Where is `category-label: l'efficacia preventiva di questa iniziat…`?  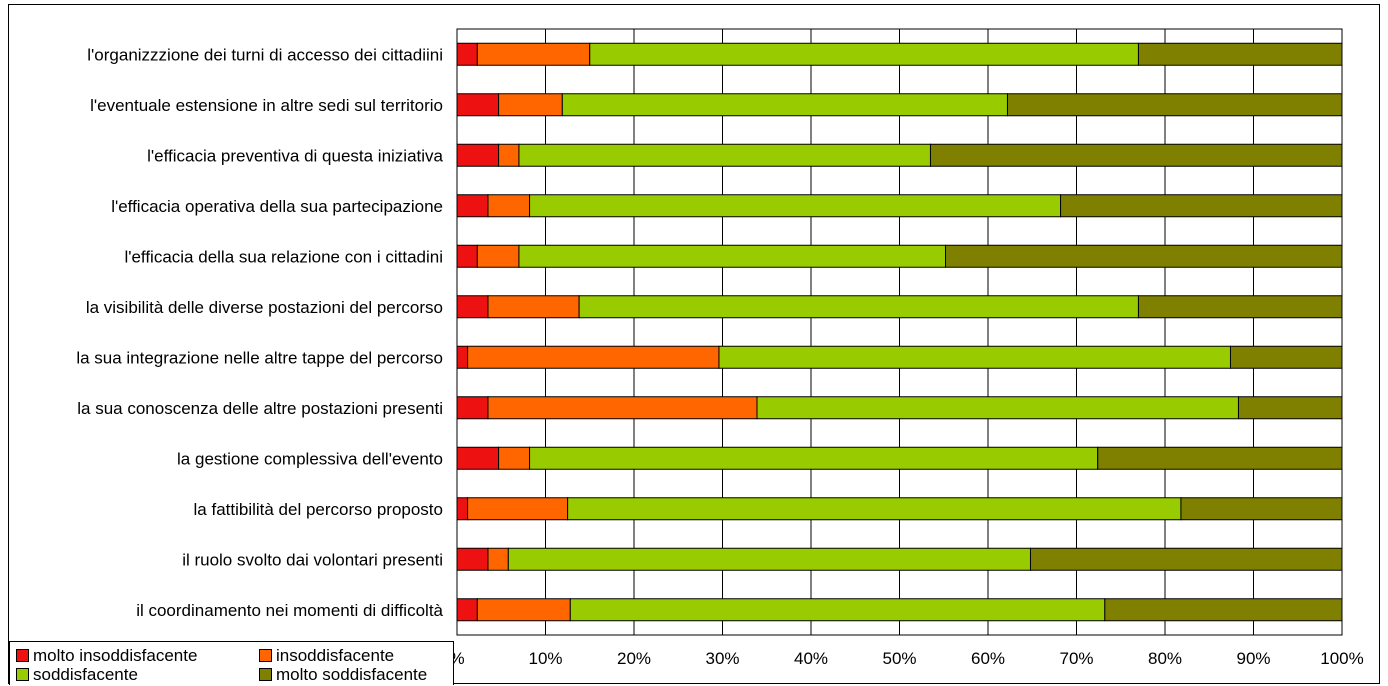 category-label: l'efficacia preventiva di questa iniziat… is located at coordinates (295, 155).